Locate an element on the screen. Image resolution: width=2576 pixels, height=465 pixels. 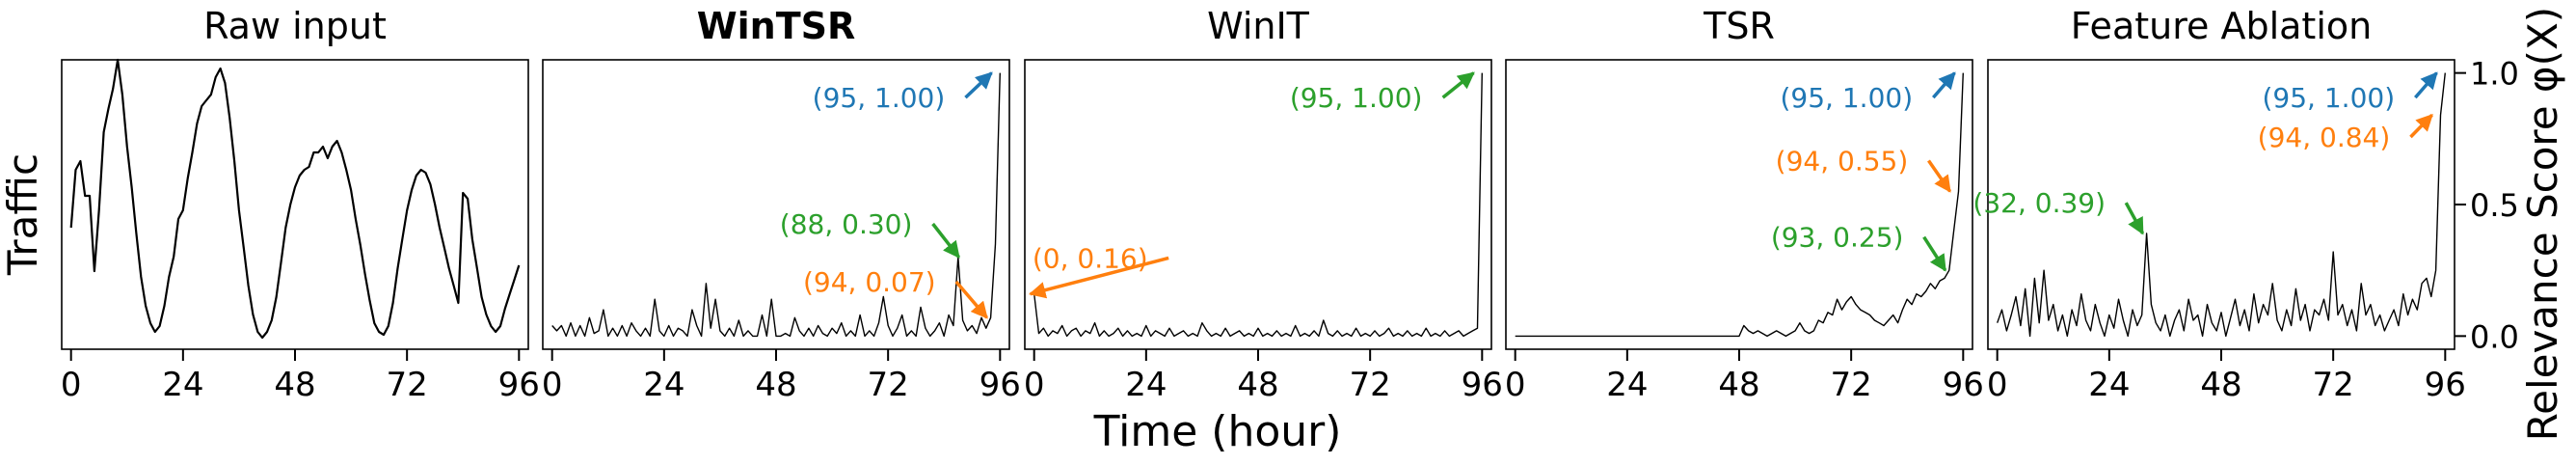
y-axis-label-left: Traffic is located at coordinates (23, 214).